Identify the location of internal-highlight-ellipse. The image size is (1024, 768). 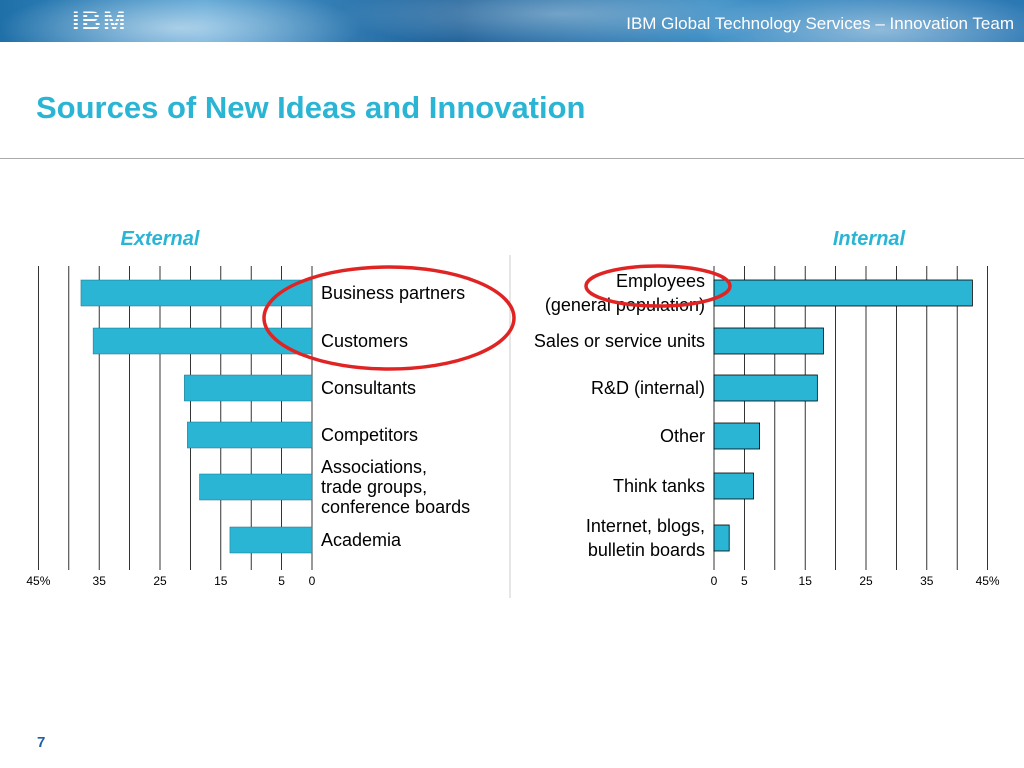
(658, 286).